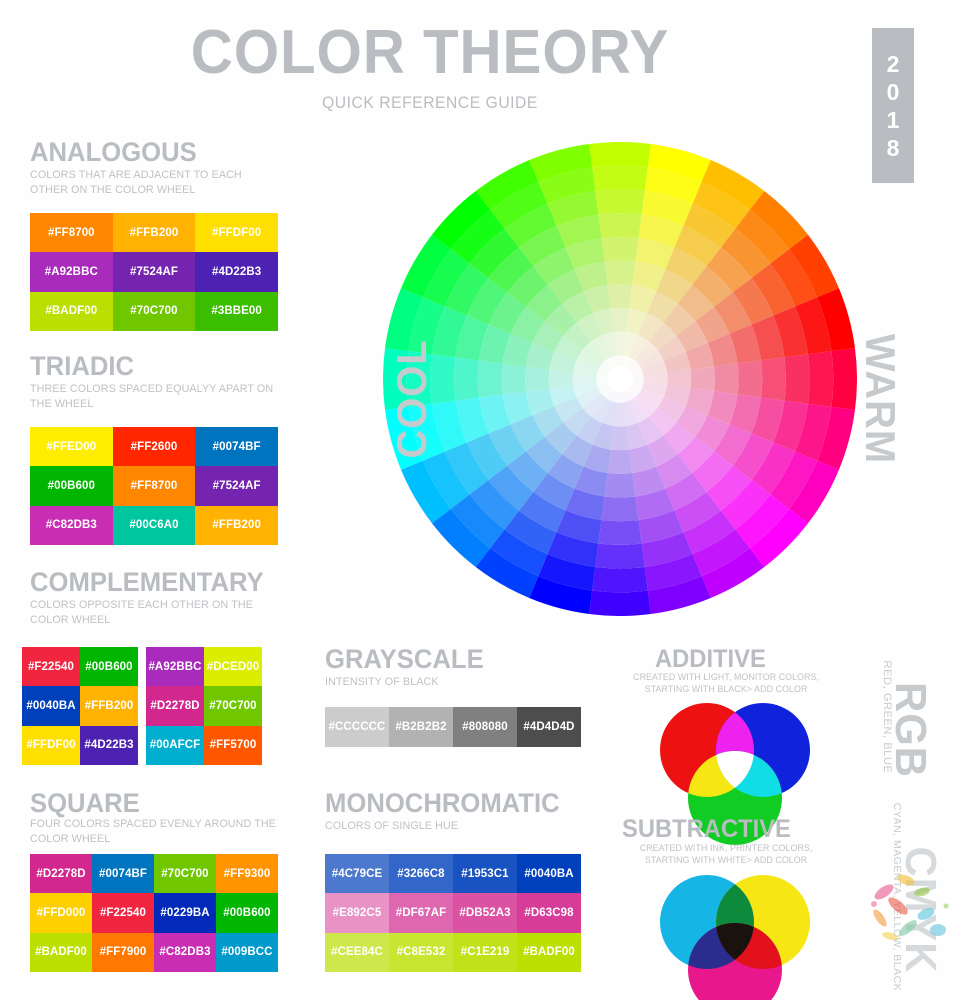  Describe the element at coordinates (893, 119) in the screenshot. I see `year-digit: 1` at that location.